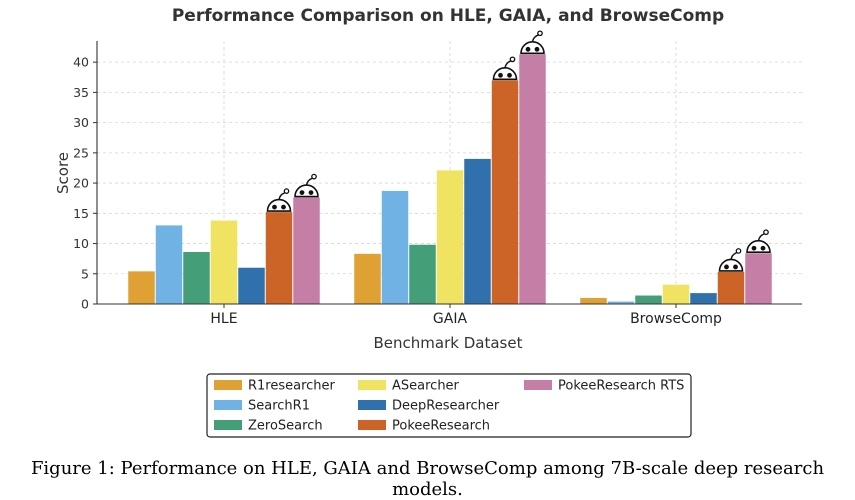 This screenshot has height=500, width=855. Describe the element at coordinates (450, 319) in the screenshot. I see `x-tick-label: GAIA` at that location.